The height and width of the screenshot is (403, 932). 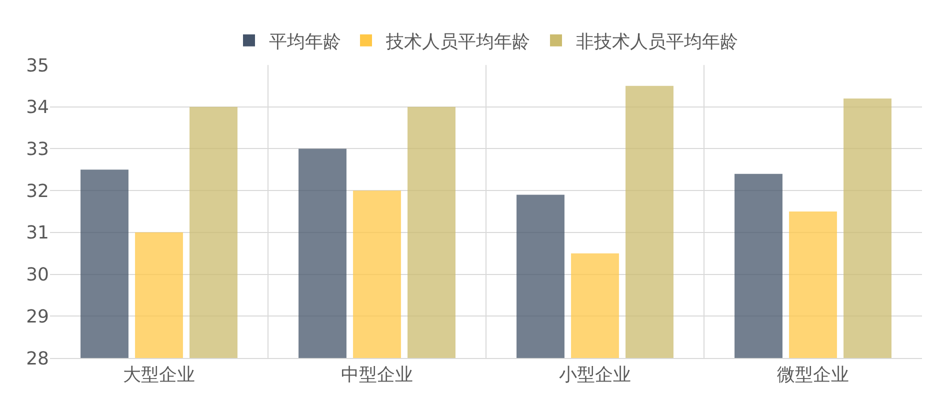 What do you see at coordinates (159, 375) in the screenshot?
I see `x-tick-label: 大型企业` at bounding box center [159, 375].